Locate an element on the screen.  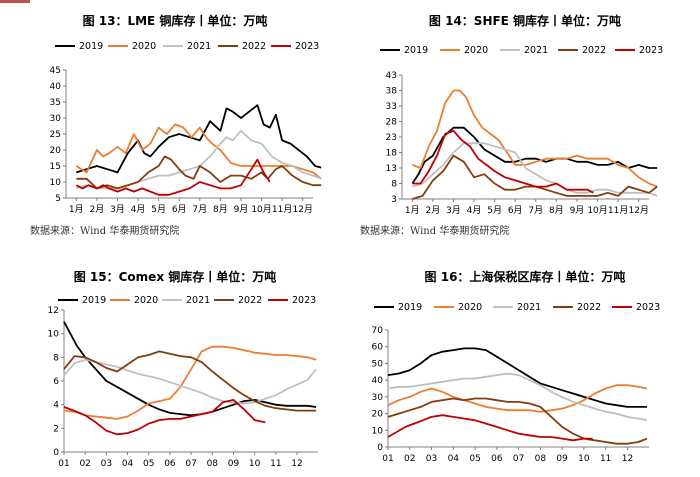
y-tick-label: 4 is located at coordinates (56, 406).